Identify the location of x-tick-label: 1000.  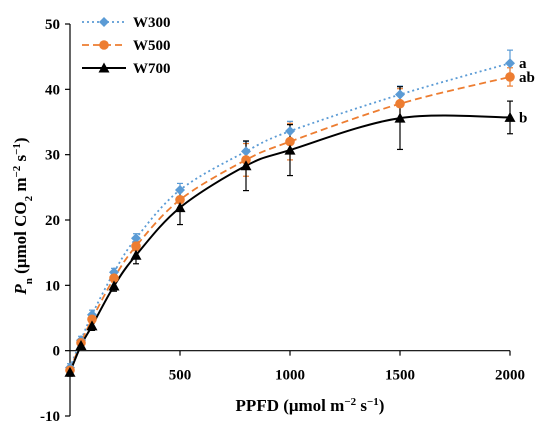
(290, 376).